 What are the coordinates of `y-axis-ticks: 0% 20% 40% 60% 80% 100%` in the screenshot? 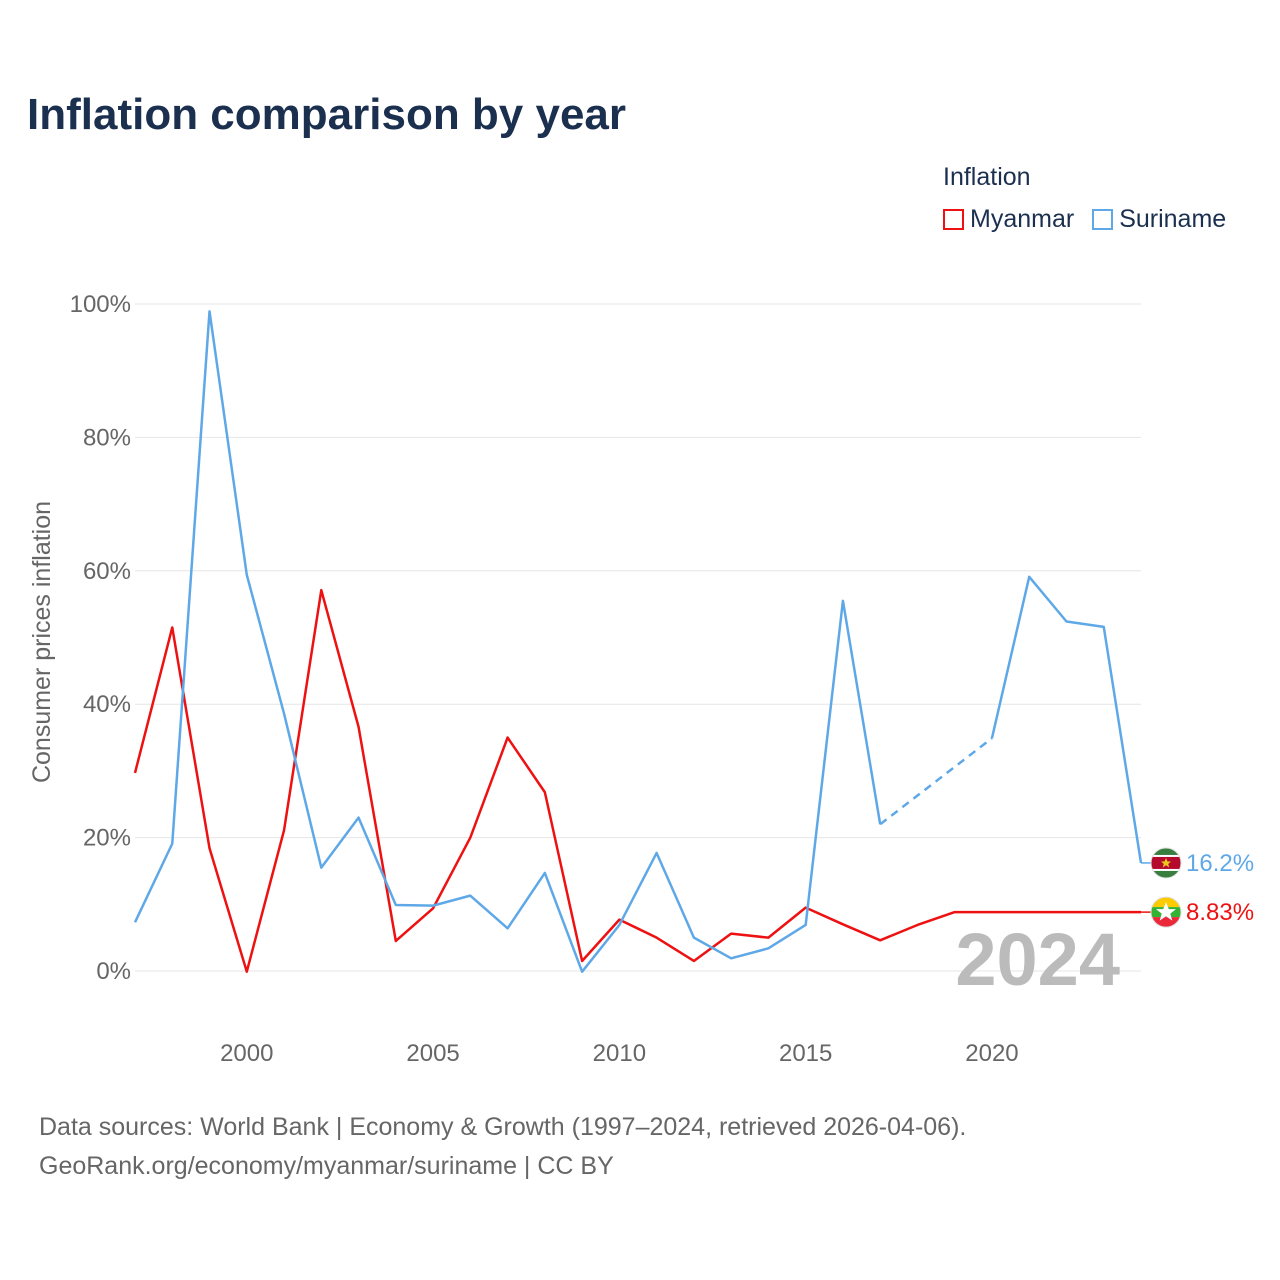 It's located at (100, 638).